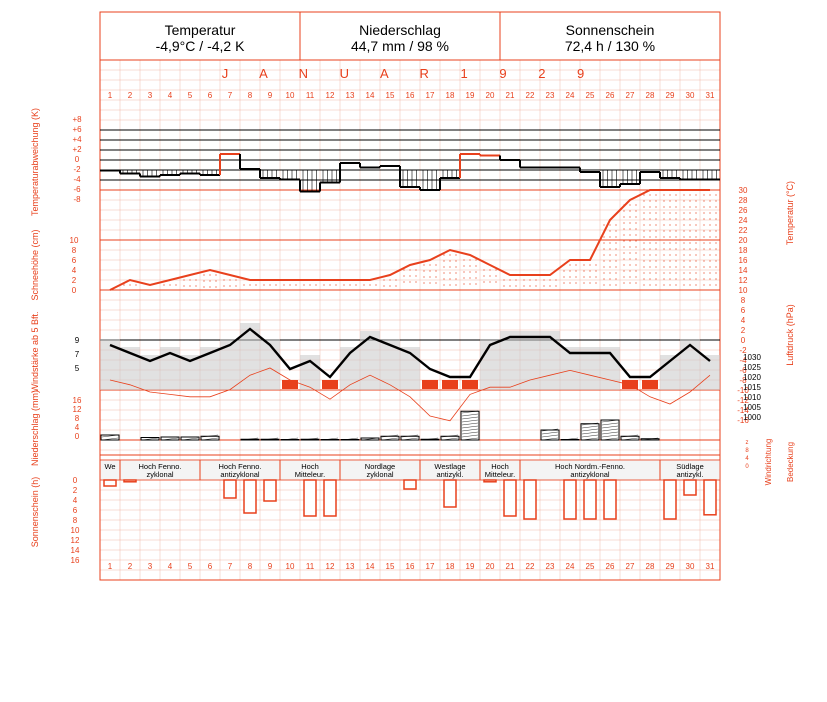 The height and width of the screenshot is (702, 827). Describe the element at coordinates (590, 474) in the screenshot. I see `weather-type-label: antizyklonal` at that location.